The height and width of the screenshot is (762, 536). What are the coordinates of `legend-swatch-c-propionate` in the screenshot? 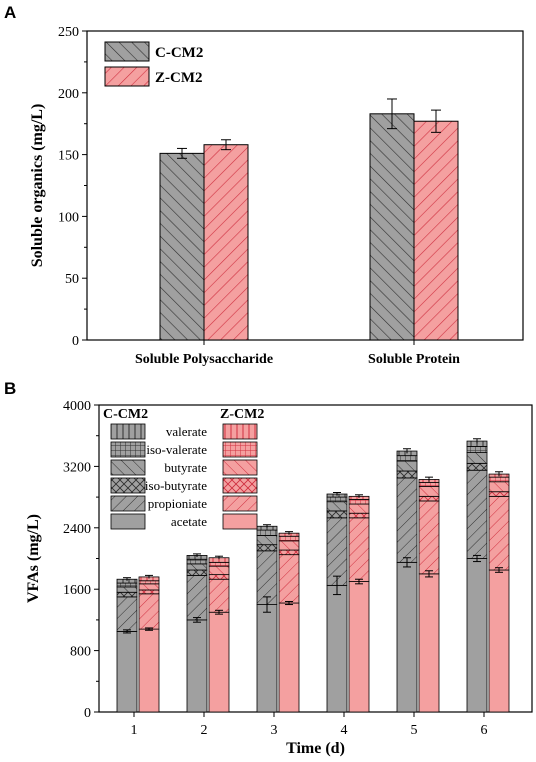 It's located at (128, 503).